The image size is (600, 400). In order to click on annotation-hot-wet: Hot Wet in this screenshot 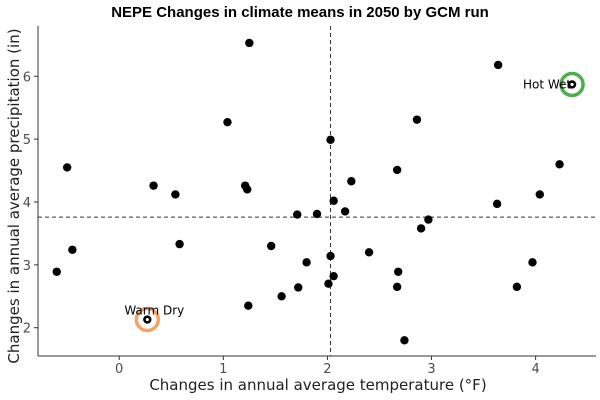, I will do `click(547, 84)`.